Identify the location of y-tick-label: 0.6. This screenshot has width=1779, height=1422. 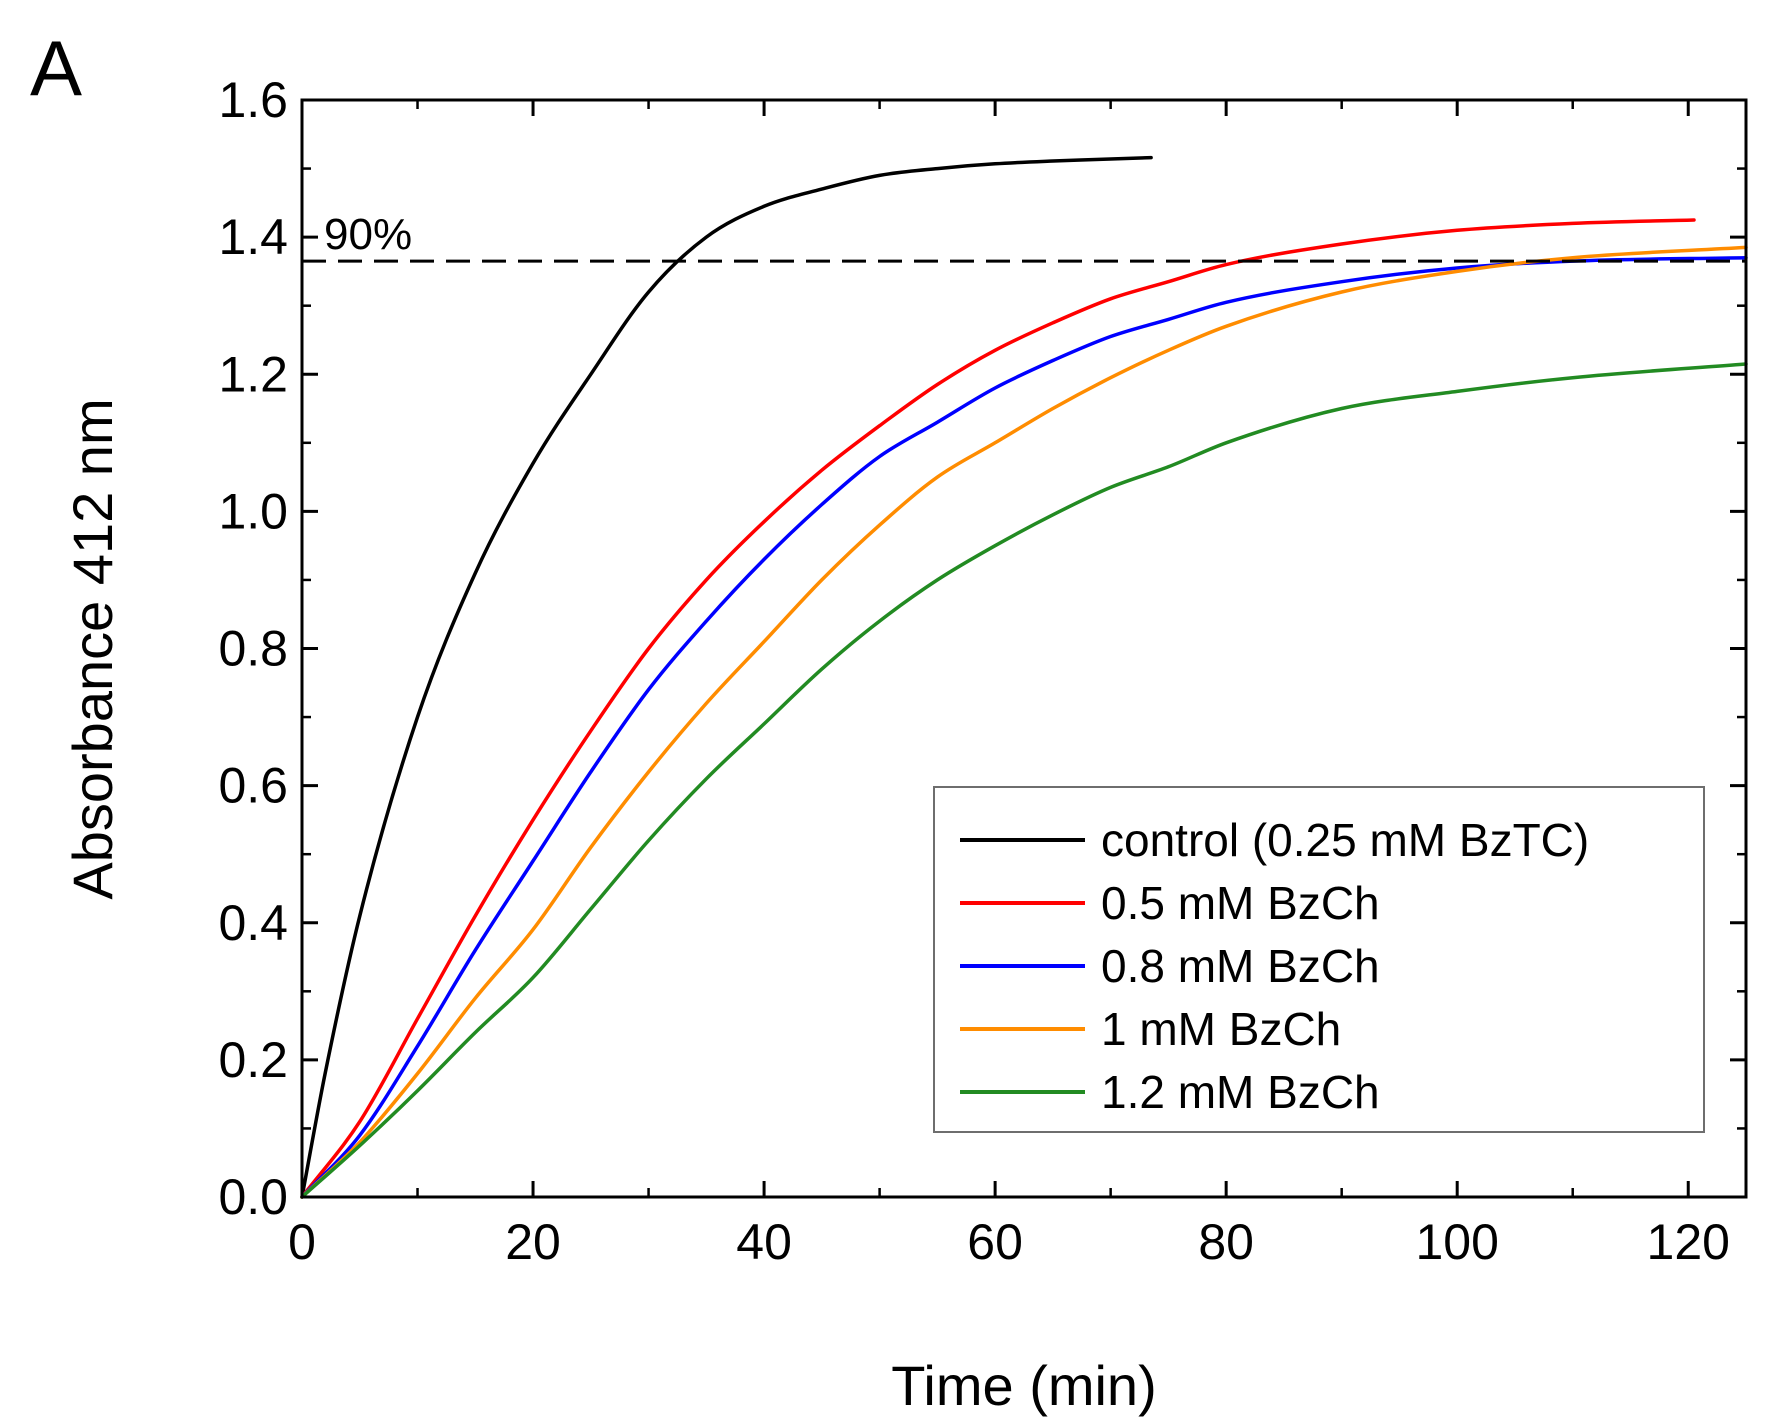
(253, 786).